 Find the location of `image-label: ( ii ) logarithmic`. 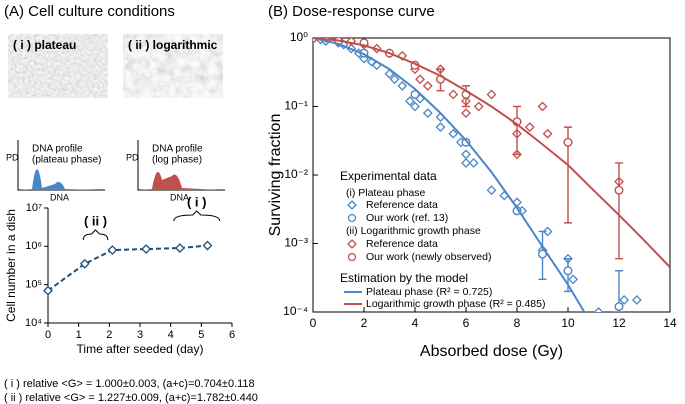

image-label: ( ii ) logarithmic is located at coordinates (173, 45).